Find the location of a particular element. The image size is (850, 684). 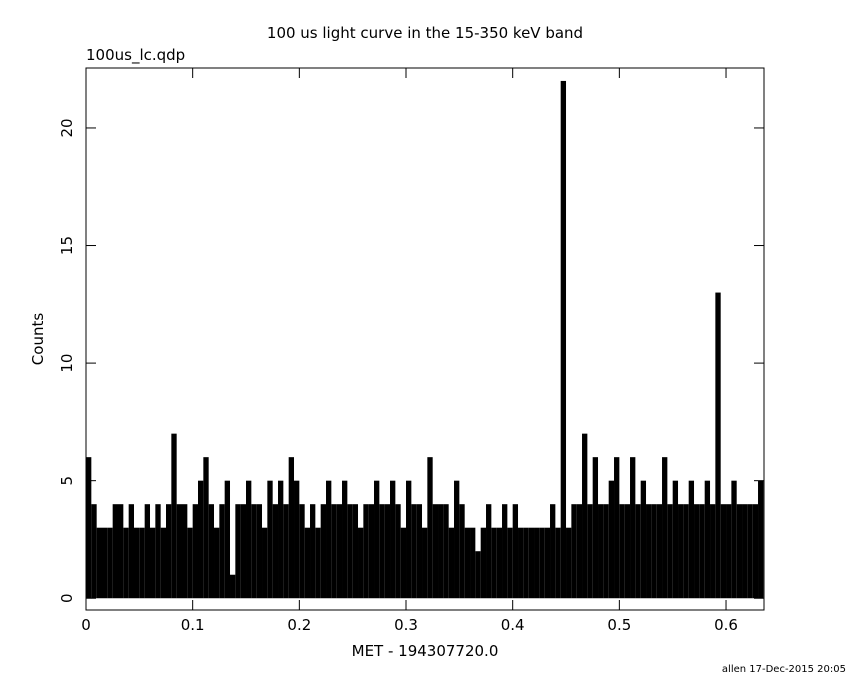

x-tick-label: 0.6 is located at coordinates (726, 625).